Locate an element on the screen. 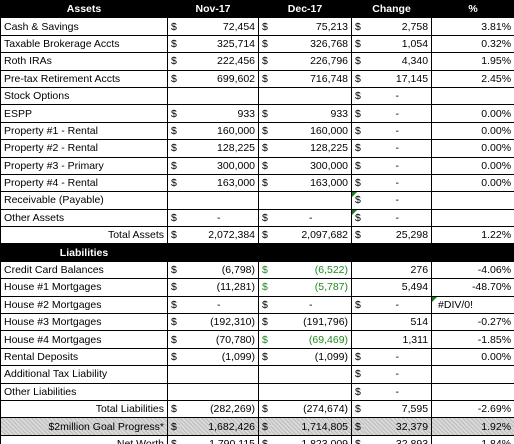 The image size is (514, 444). nov-value-cell: (70,780) is located at coordinates (219, 339).